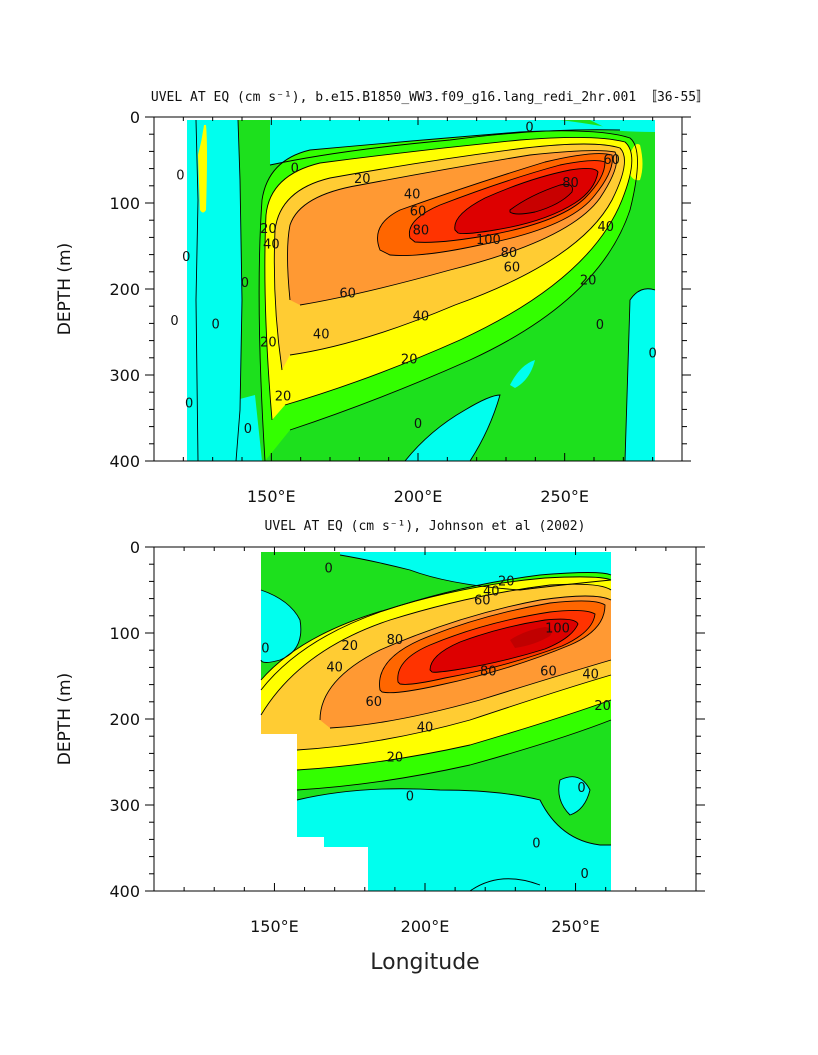  What do you see at coordinates (274, 926) in the screenshot?
I see `bottom-xtick-label: 150°E` at bounding box center [274, 926].